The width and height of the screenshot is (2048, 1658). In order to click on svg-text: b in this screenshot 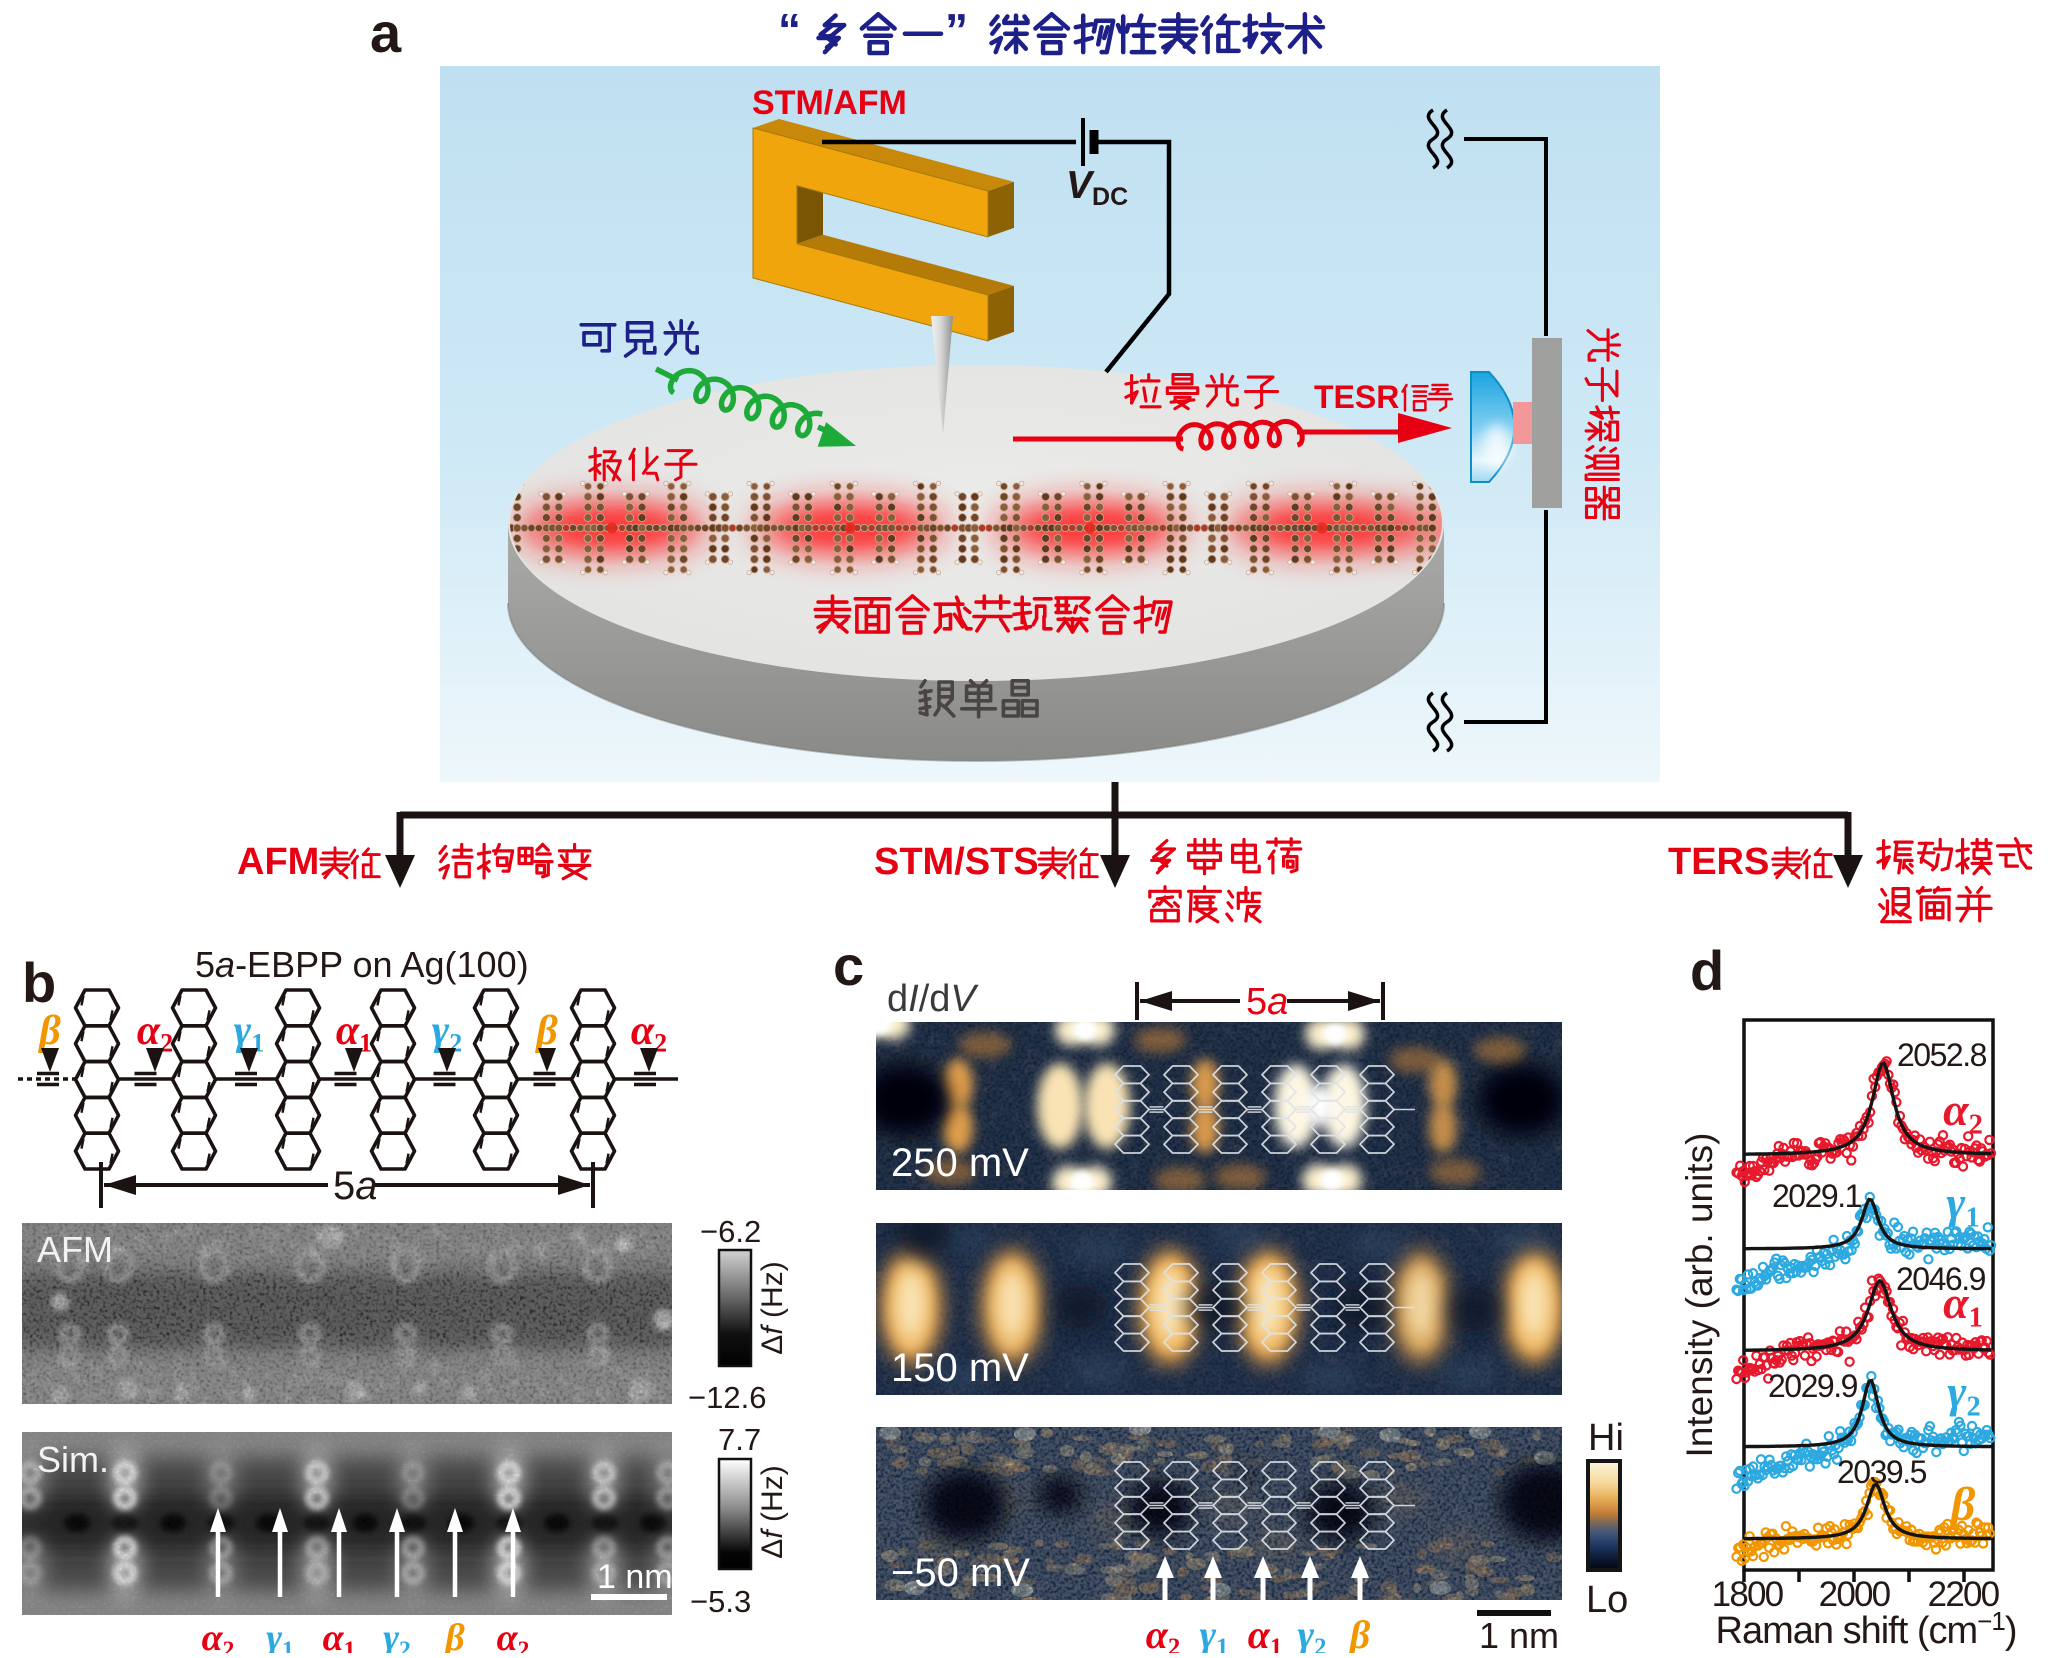, I will do `click(39, 982)`.